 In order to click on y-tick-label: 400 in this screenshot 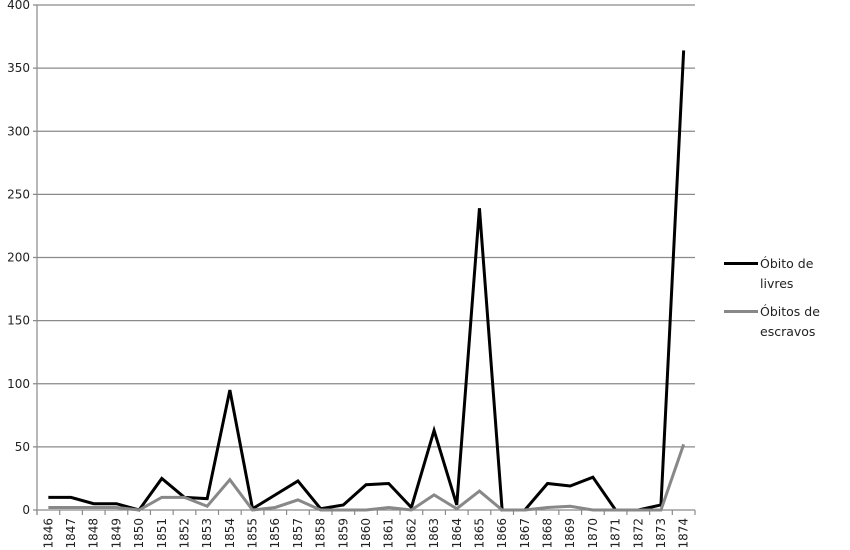, I will do `click(18, 6)`.